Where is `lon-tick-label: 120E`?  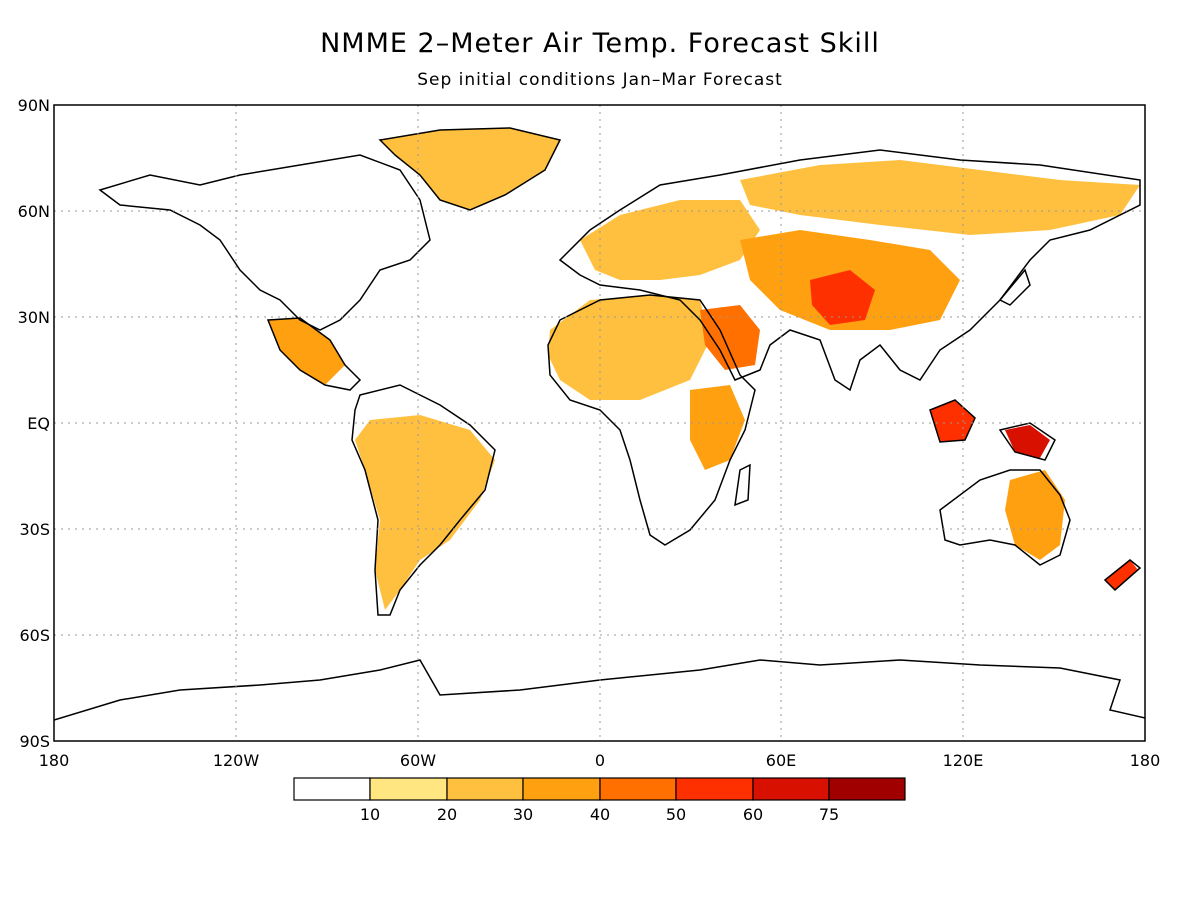 lon-tick-label: 120E is located at coordinates (963, 760).